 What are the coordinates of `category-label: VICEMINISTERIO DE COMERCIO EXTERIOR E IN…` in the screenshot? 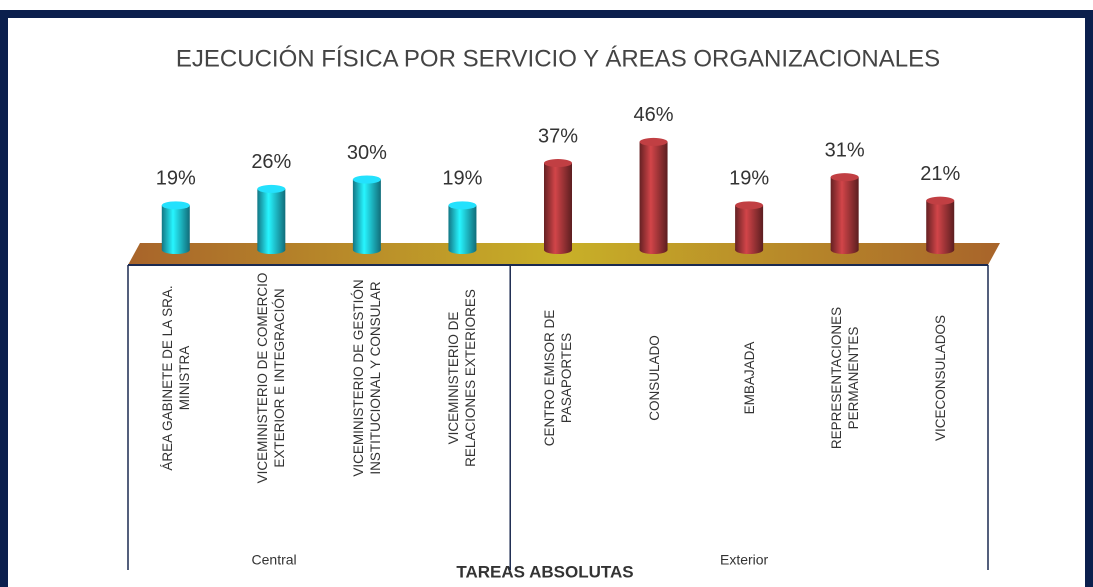 It's located at (271, 378).